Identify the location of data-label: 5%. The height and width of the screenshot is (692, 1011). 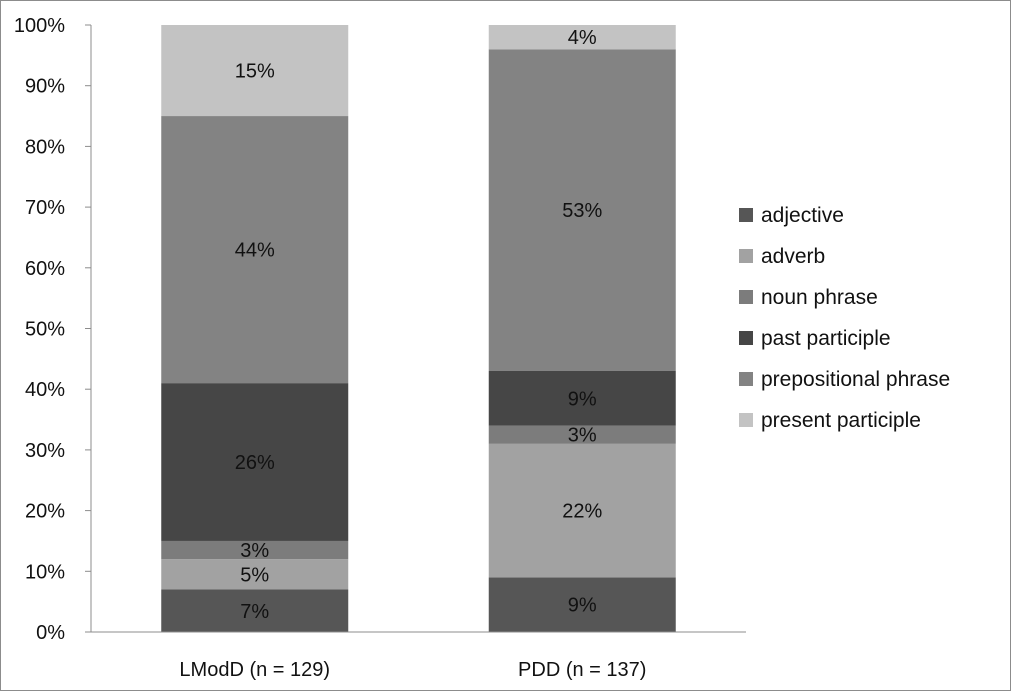
(254, 575).